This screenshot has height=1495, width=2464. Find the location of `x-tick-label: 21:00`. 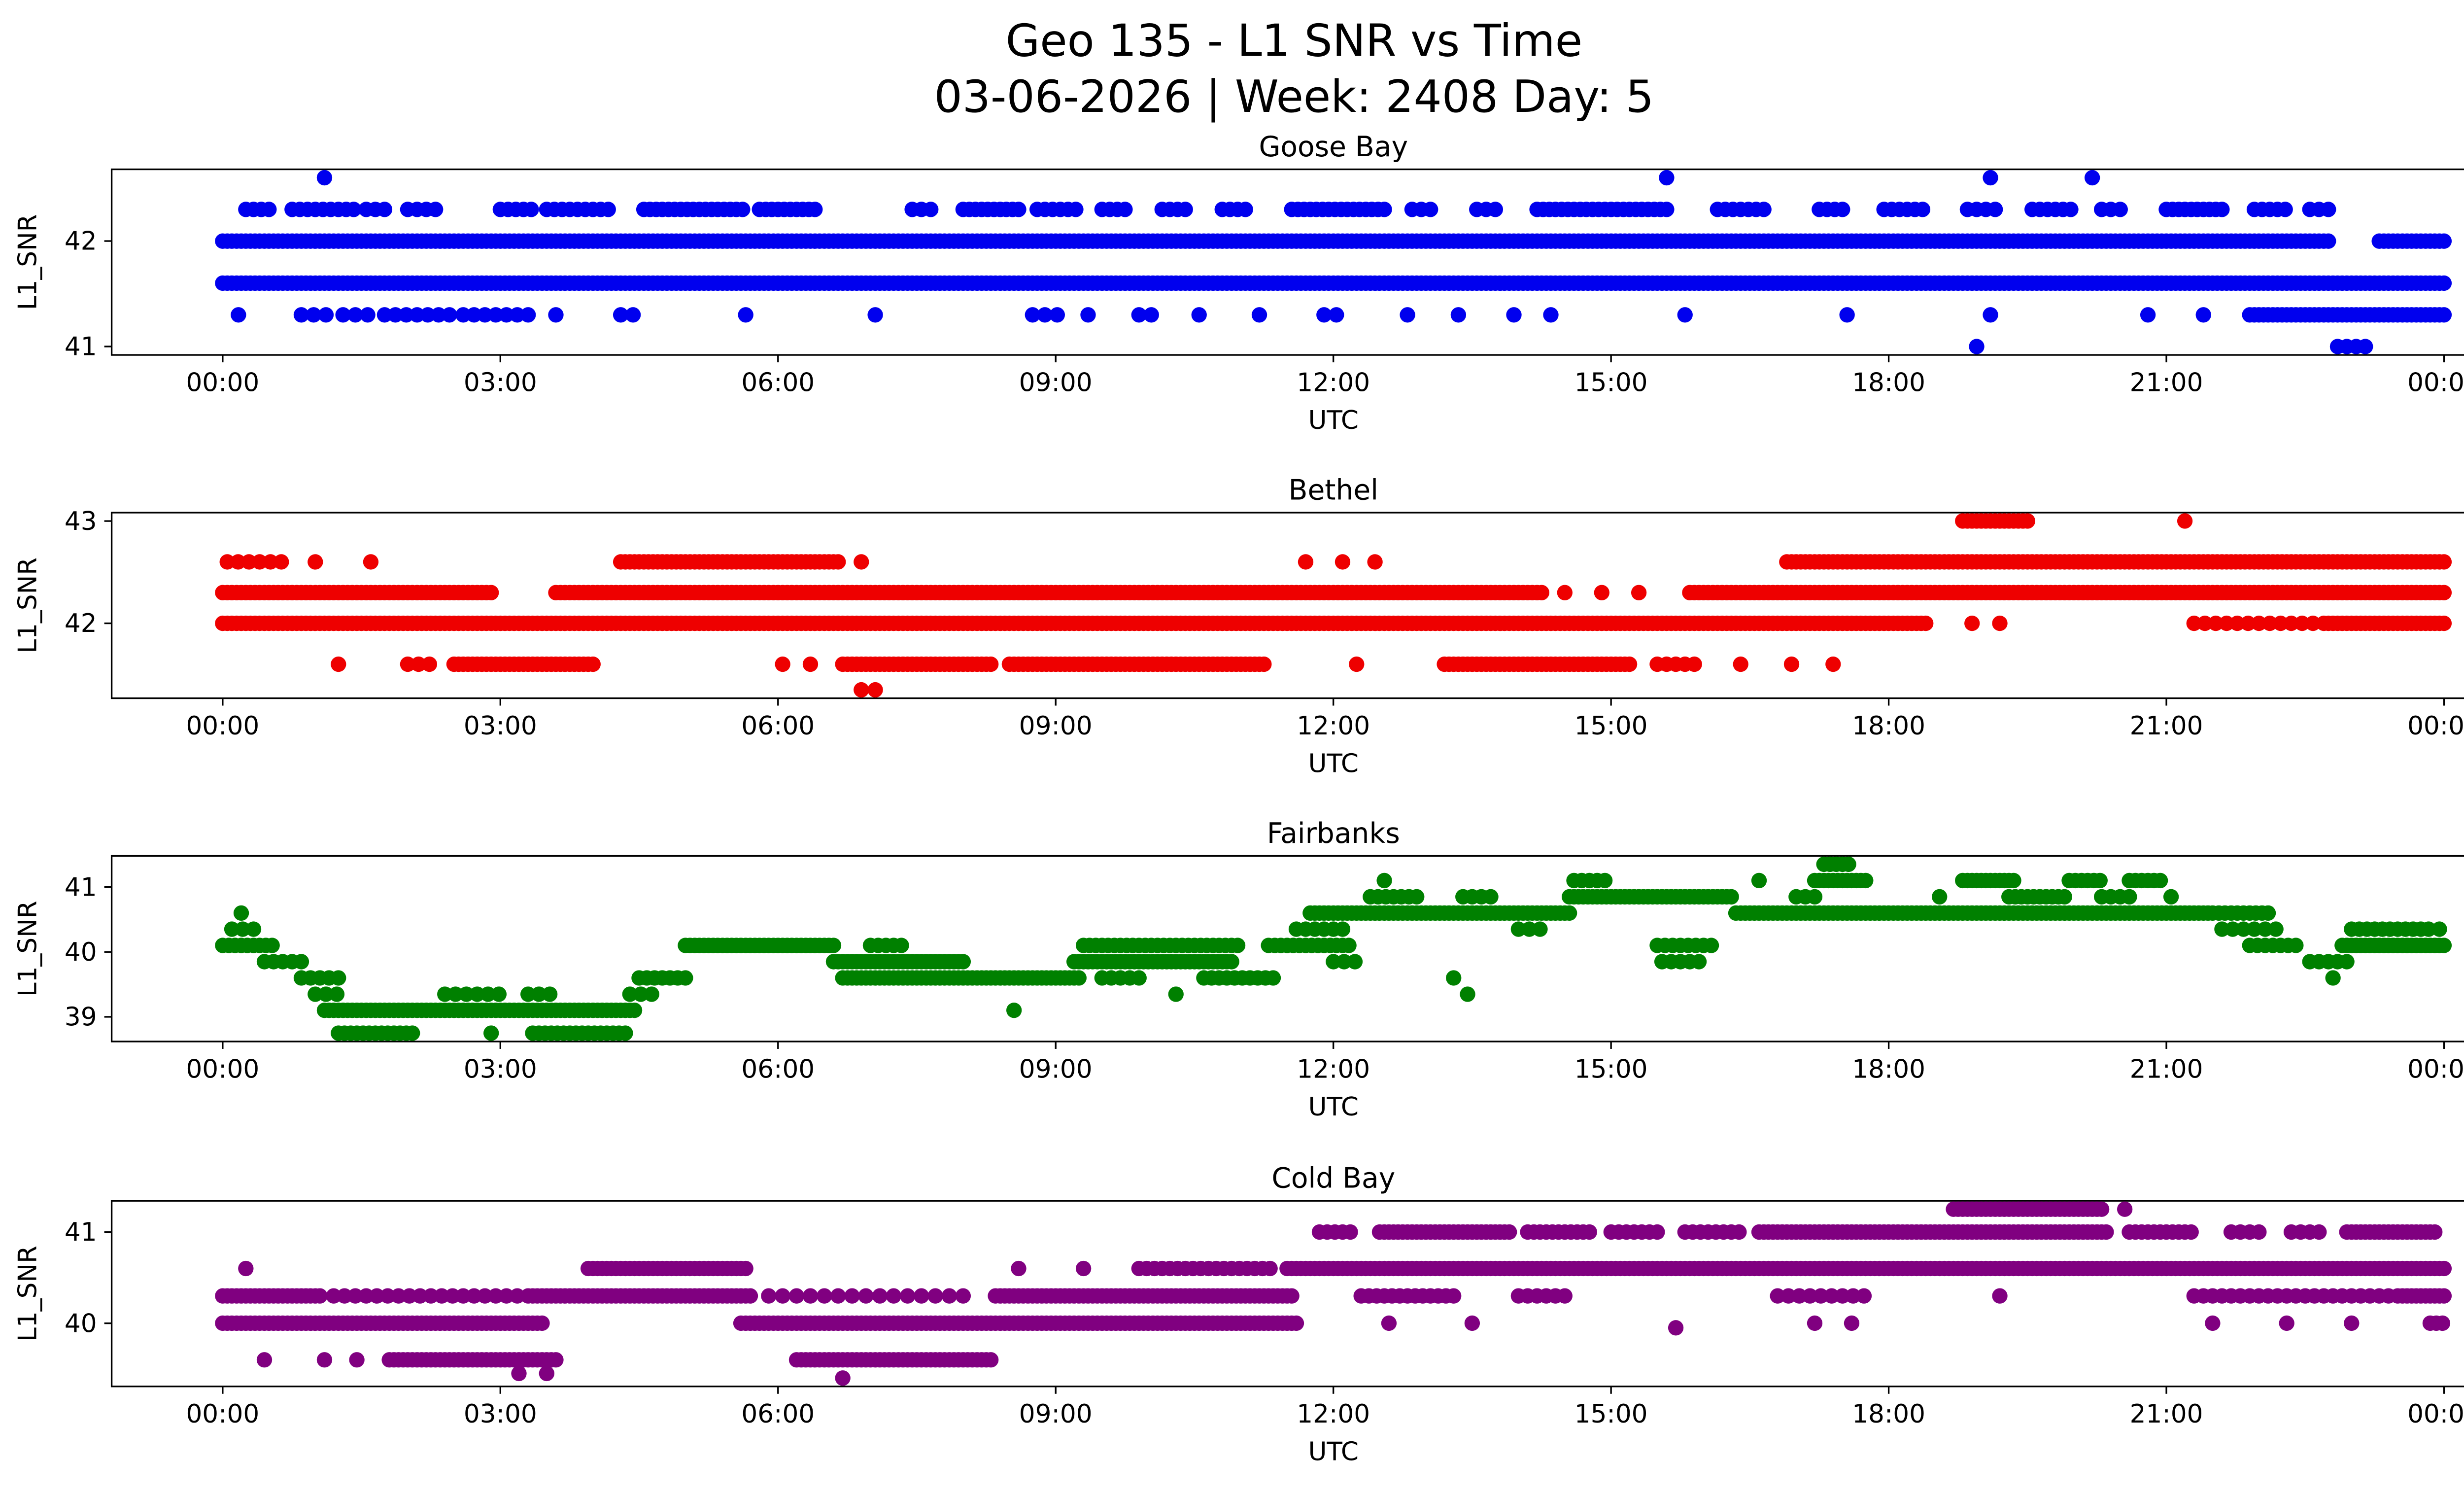

x-tick-label: 21:00 is located at coordinates (2166, 726).